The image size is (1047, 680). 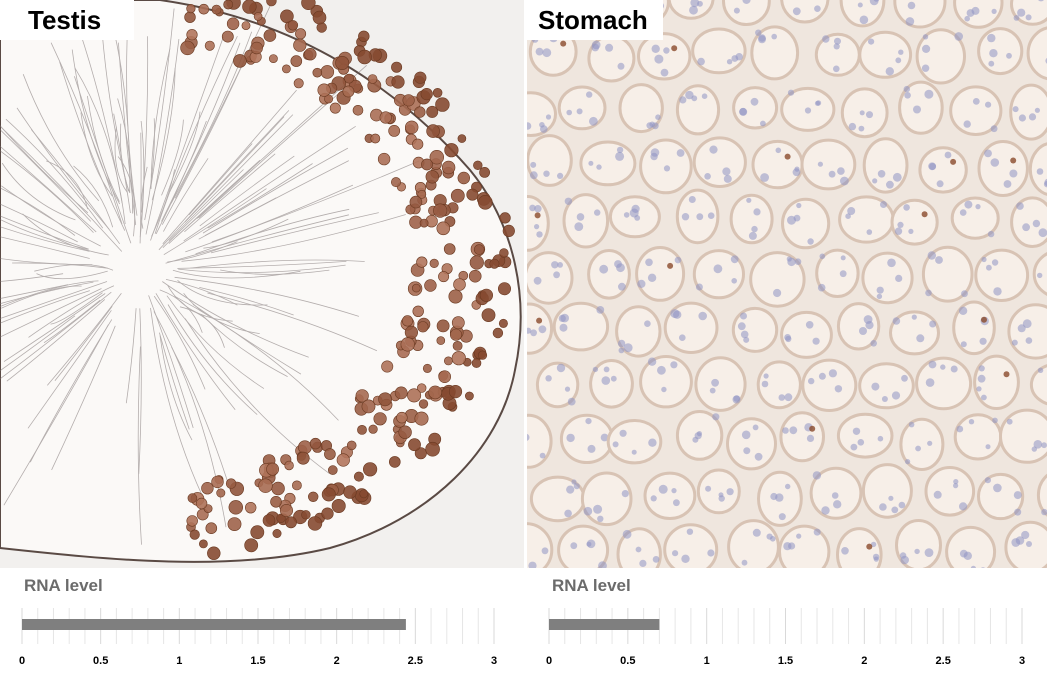 What do you see at coordinates (63, 585) in the screenshot?
I see `rna-level-title-testis: RNA level` at bounding box center [63, 585].